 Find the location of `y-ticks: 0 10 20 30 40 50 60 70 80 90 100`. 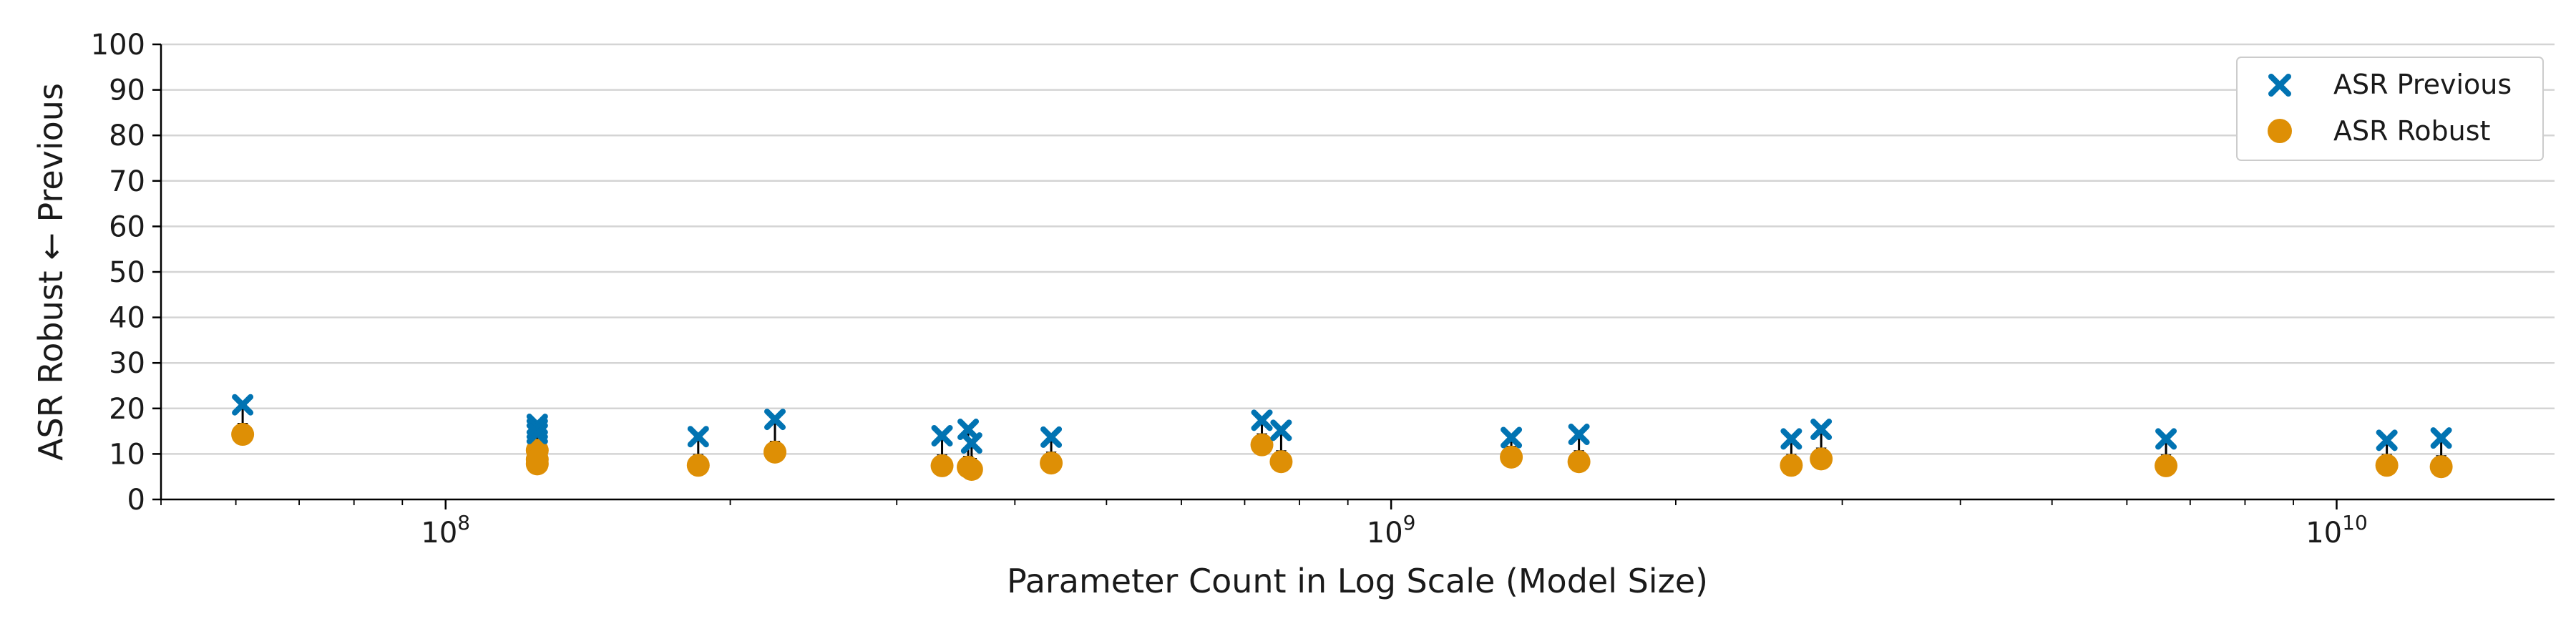

y-ticks: 0 10 20 30 40 50 60 70 80 90 100 is located at coordinates (126, 273).